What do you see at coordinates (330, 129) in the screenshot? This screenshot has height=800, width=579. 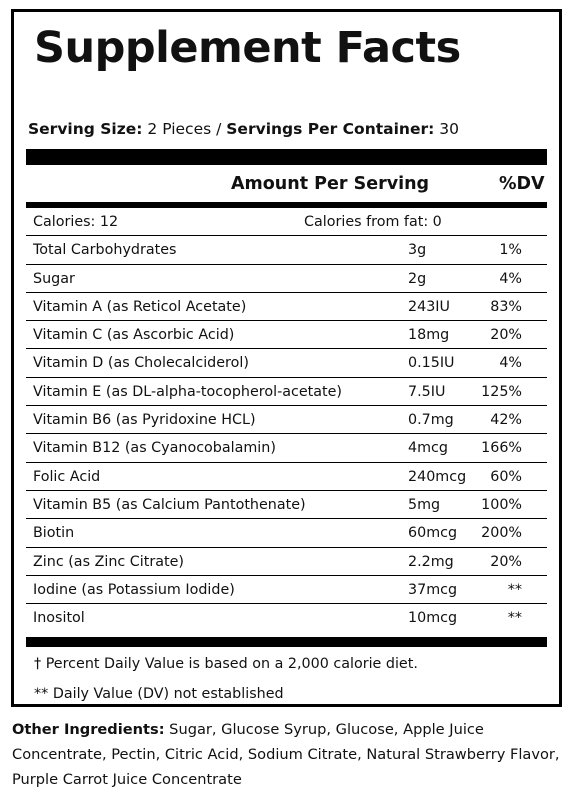 I see `servings-per-container-label: Servings Per Container:` at bounding box center [330, 129].